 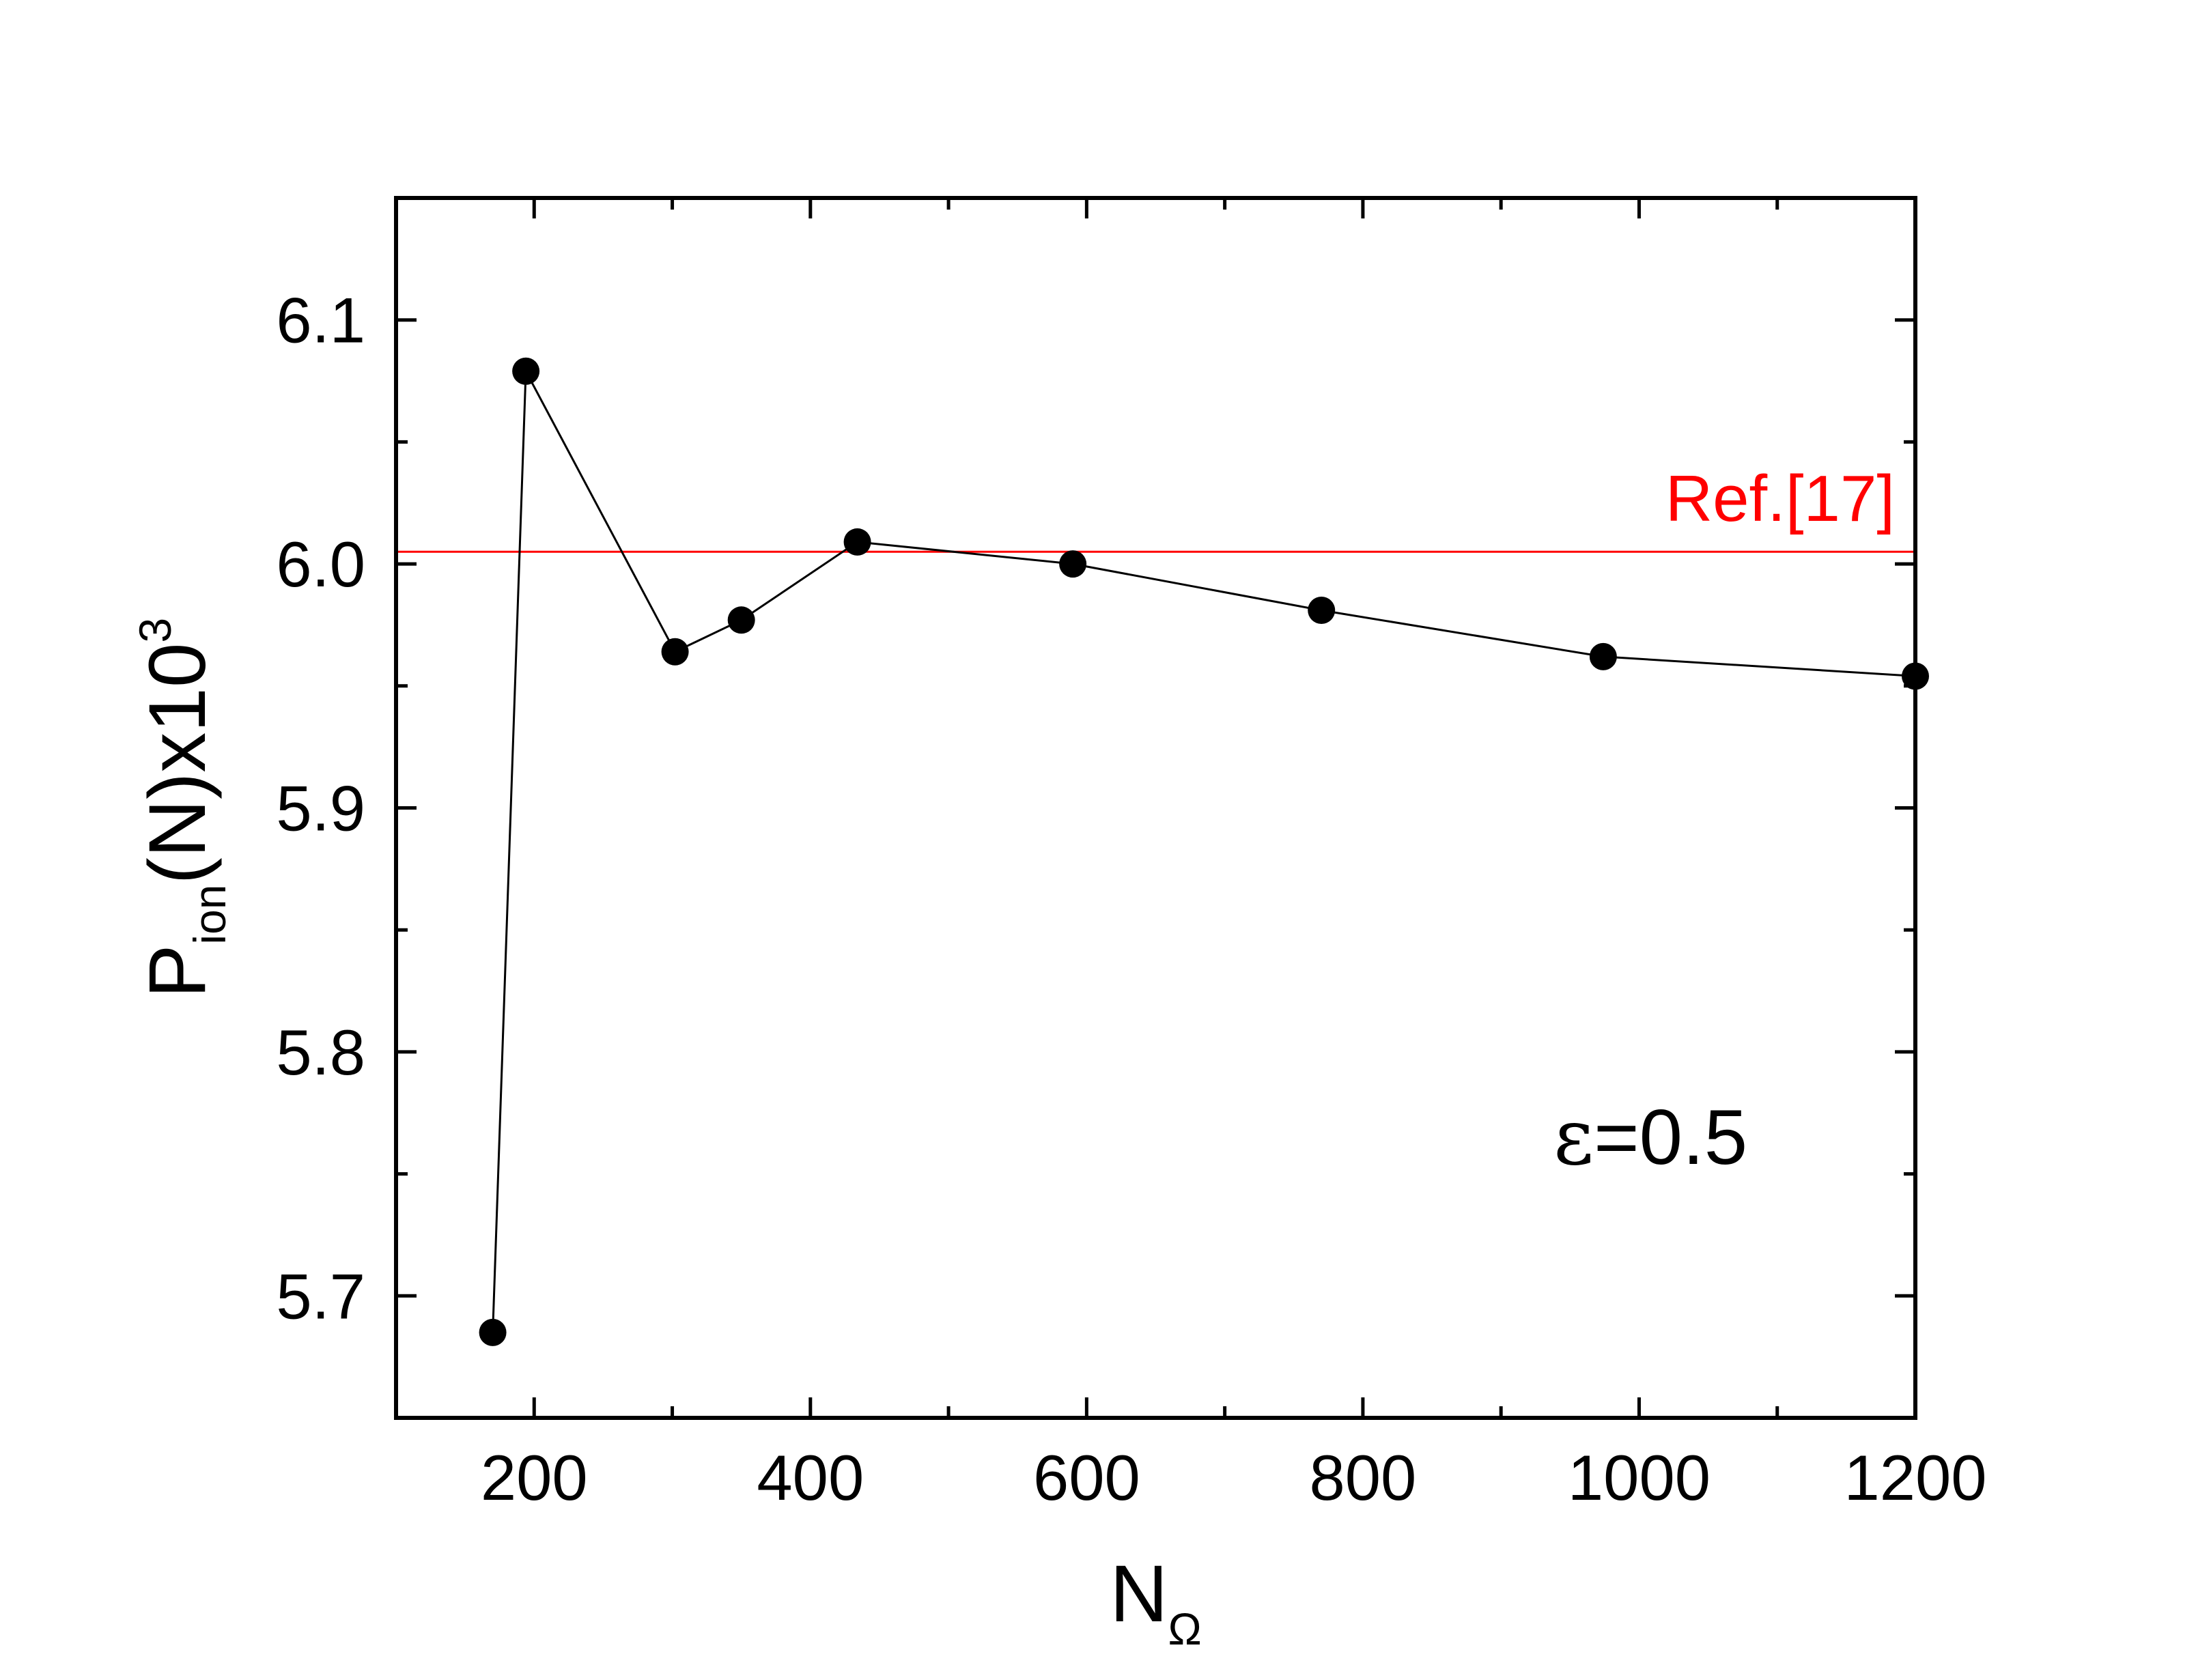 I want to click on epsilon-symbol: ε, so click(x=1574, y=1137).